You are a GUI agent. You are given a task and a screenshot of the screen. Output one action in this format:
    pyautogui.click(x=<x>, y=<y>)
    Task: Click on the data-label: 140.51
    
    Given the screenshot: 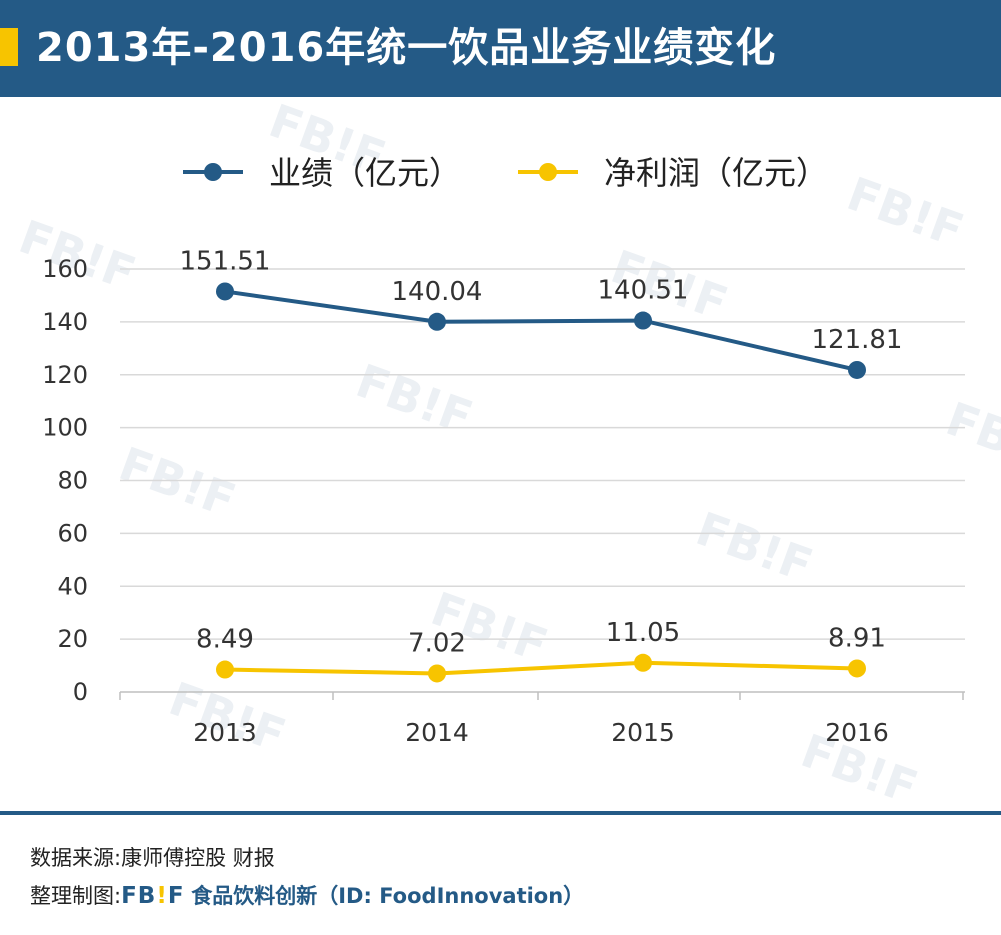 What is the action you would take?
    pyautogui.click(x=643, y=291)
    